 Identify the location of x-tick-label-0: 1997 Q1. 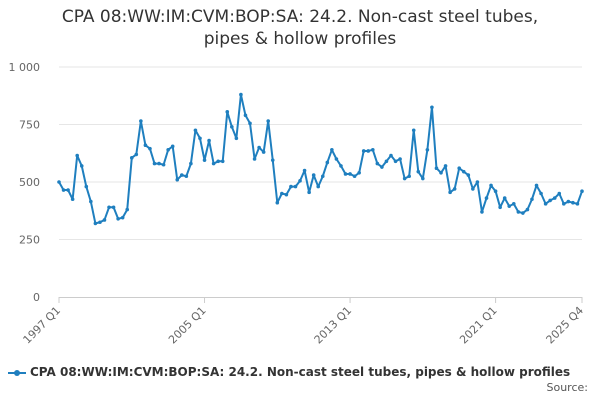
(42, 325).